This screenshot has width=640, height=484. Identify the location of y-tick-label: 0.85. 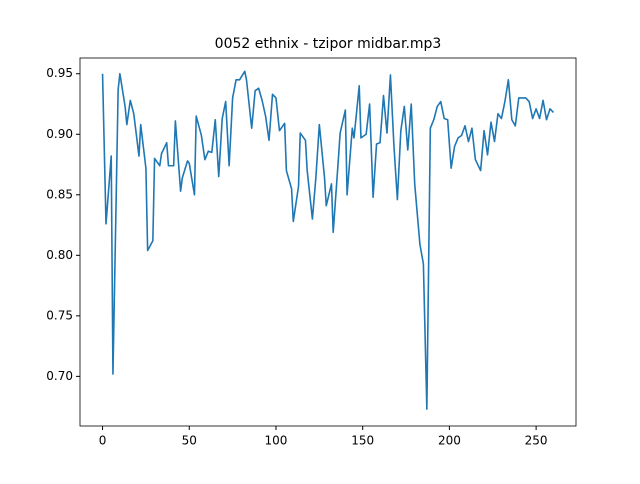
(59, 194).